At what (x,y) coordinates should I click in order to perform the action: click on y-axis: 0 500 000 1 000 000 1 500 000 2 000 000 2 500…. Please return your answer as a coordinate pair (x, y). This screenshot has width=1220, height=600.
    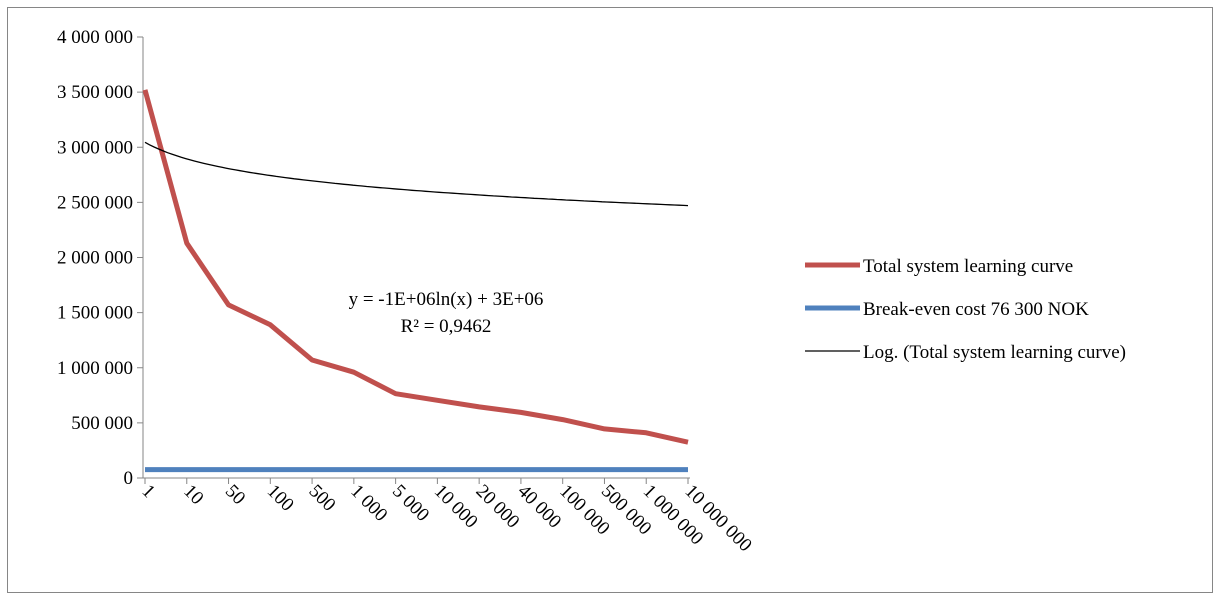
    Looking at the image, I should click on (100, 258).